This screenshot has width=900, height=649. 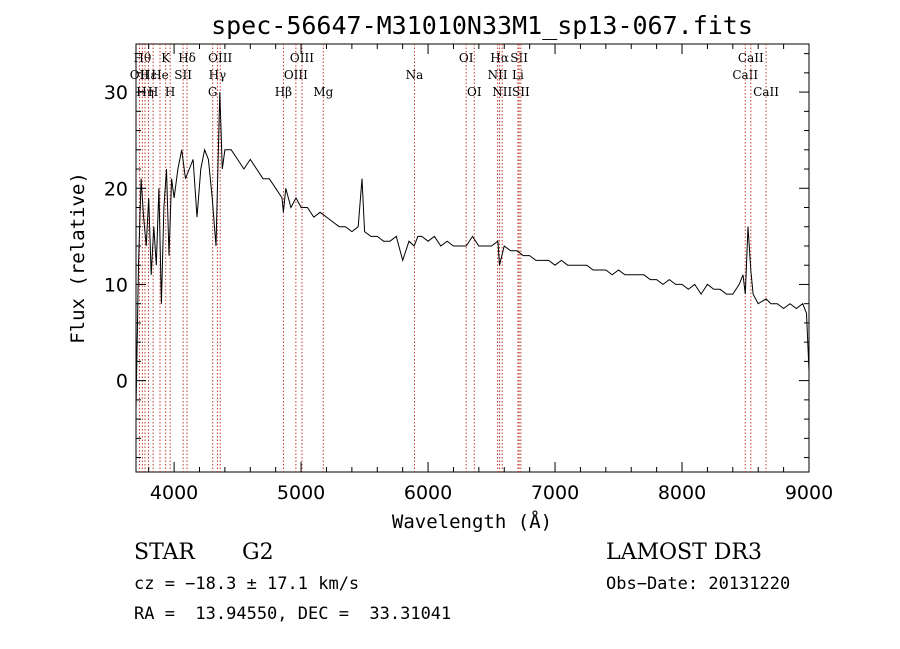 I want to click on y-tick-label: 0, so click(x=122, y=382).